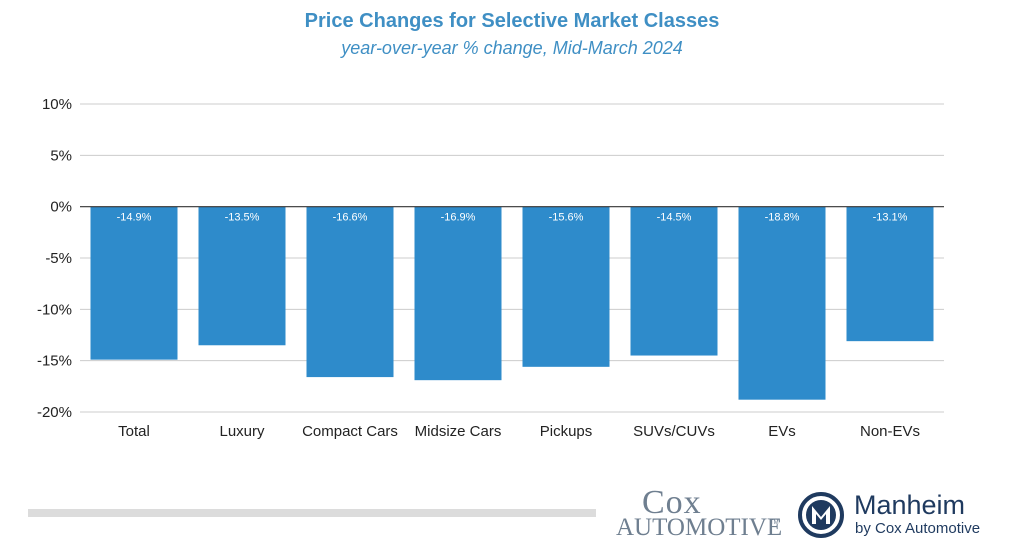 Image resolution: width=1024 pixels, height=556 pixels. What do you see at coordinates (674, 431) in the screenshot?
I see `x-category-label: SUVs/CUVs` at bounding box center [674, 431].